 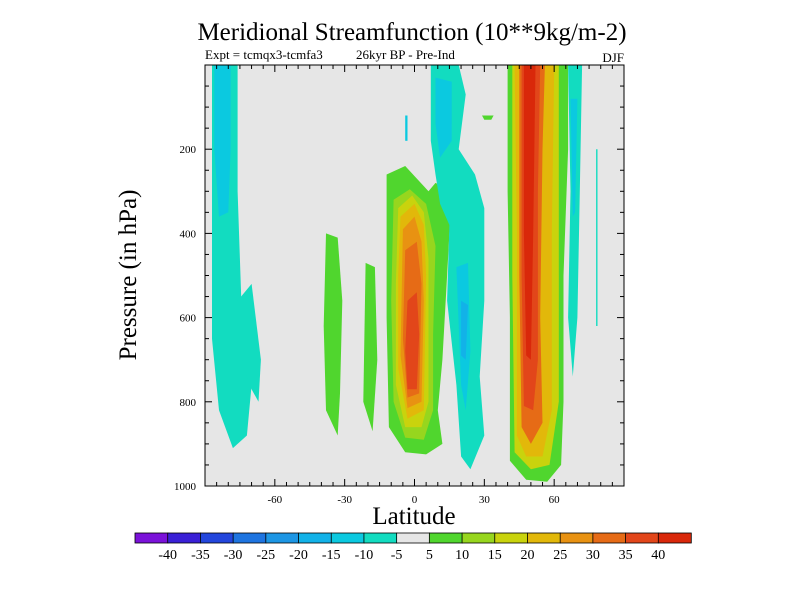 I want to click on colorbar-label: -25, so click(x=265, y=555).